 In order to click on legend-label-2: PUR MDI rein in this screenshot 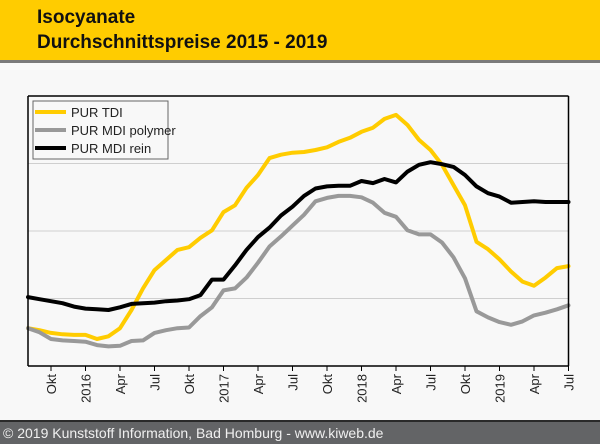, I will do `click(111, 148)`.